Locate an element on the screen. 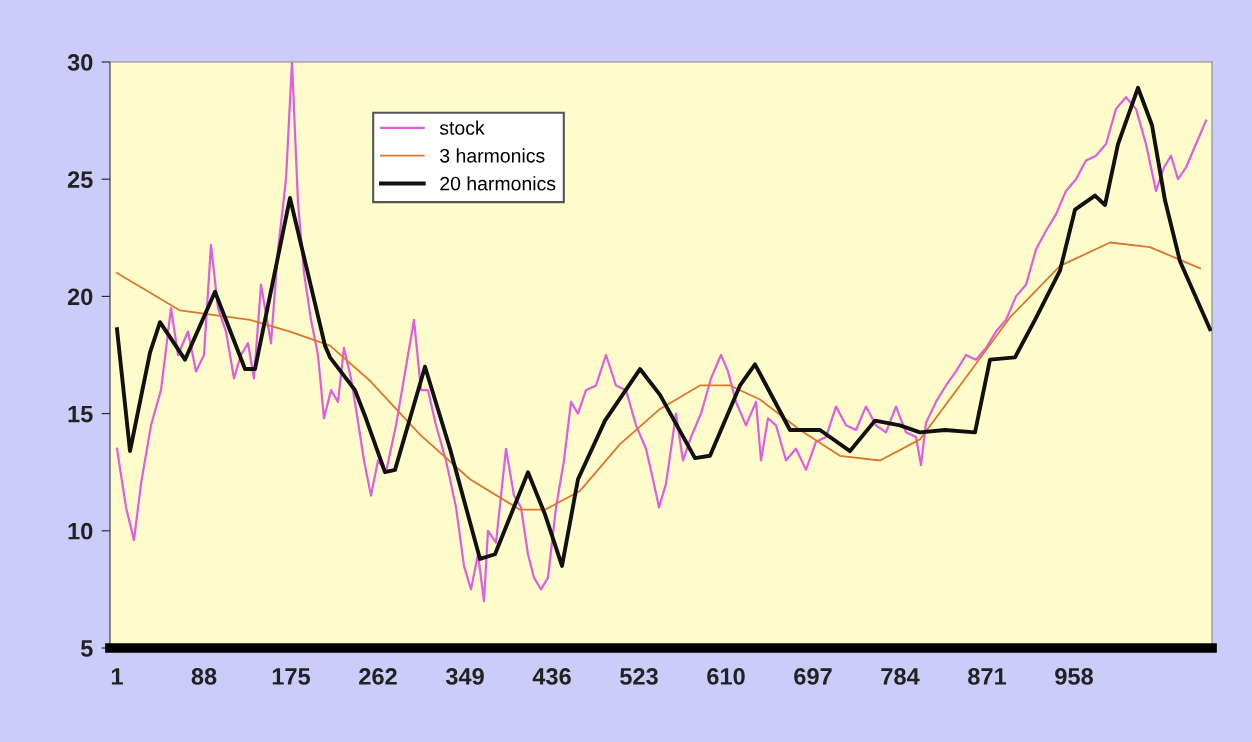 The height and width of the screenshot is (742, 1252). y-tick-label: 5 is located at coordinates (86, 648).